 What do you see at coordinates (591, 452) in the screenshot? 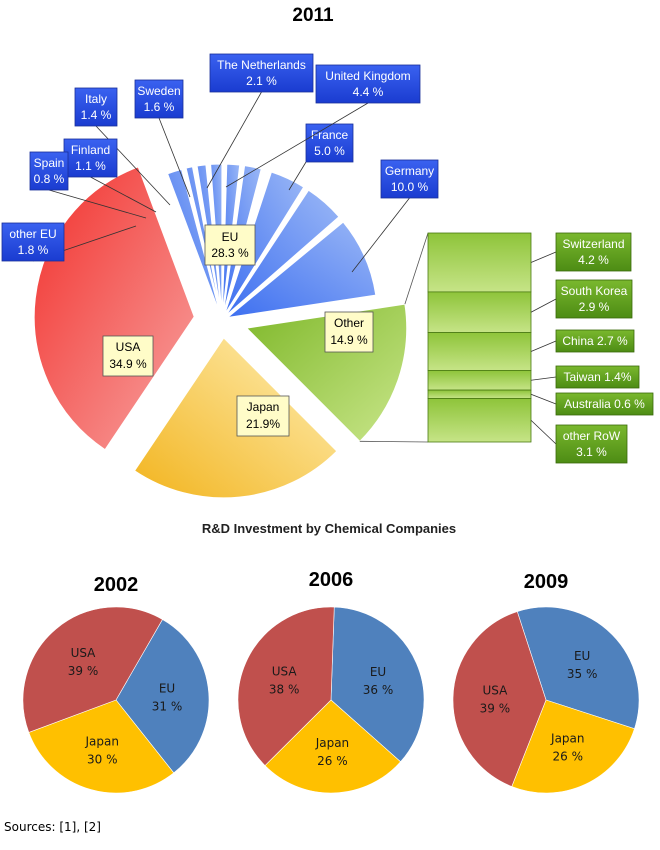
I see `other-label-value: 3.1 %` at bounding box center [591, 452].